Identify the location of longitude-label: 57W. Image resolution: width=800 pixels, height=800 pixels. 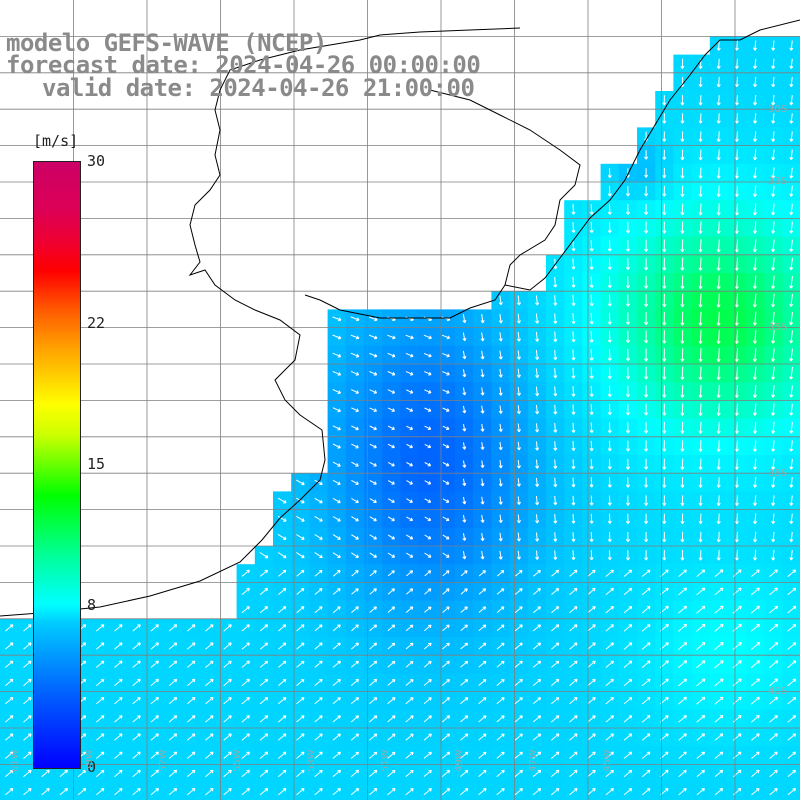
(163, 760).